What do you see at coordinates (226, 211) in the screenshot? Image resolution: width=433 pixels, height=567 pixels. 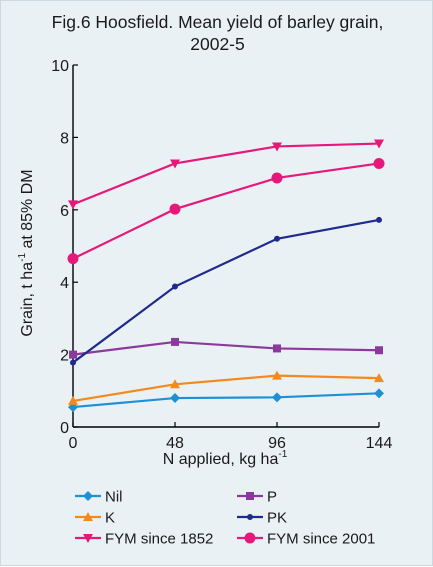 I see `series-line-fym-since-2001` at bounding box center [226, 211].